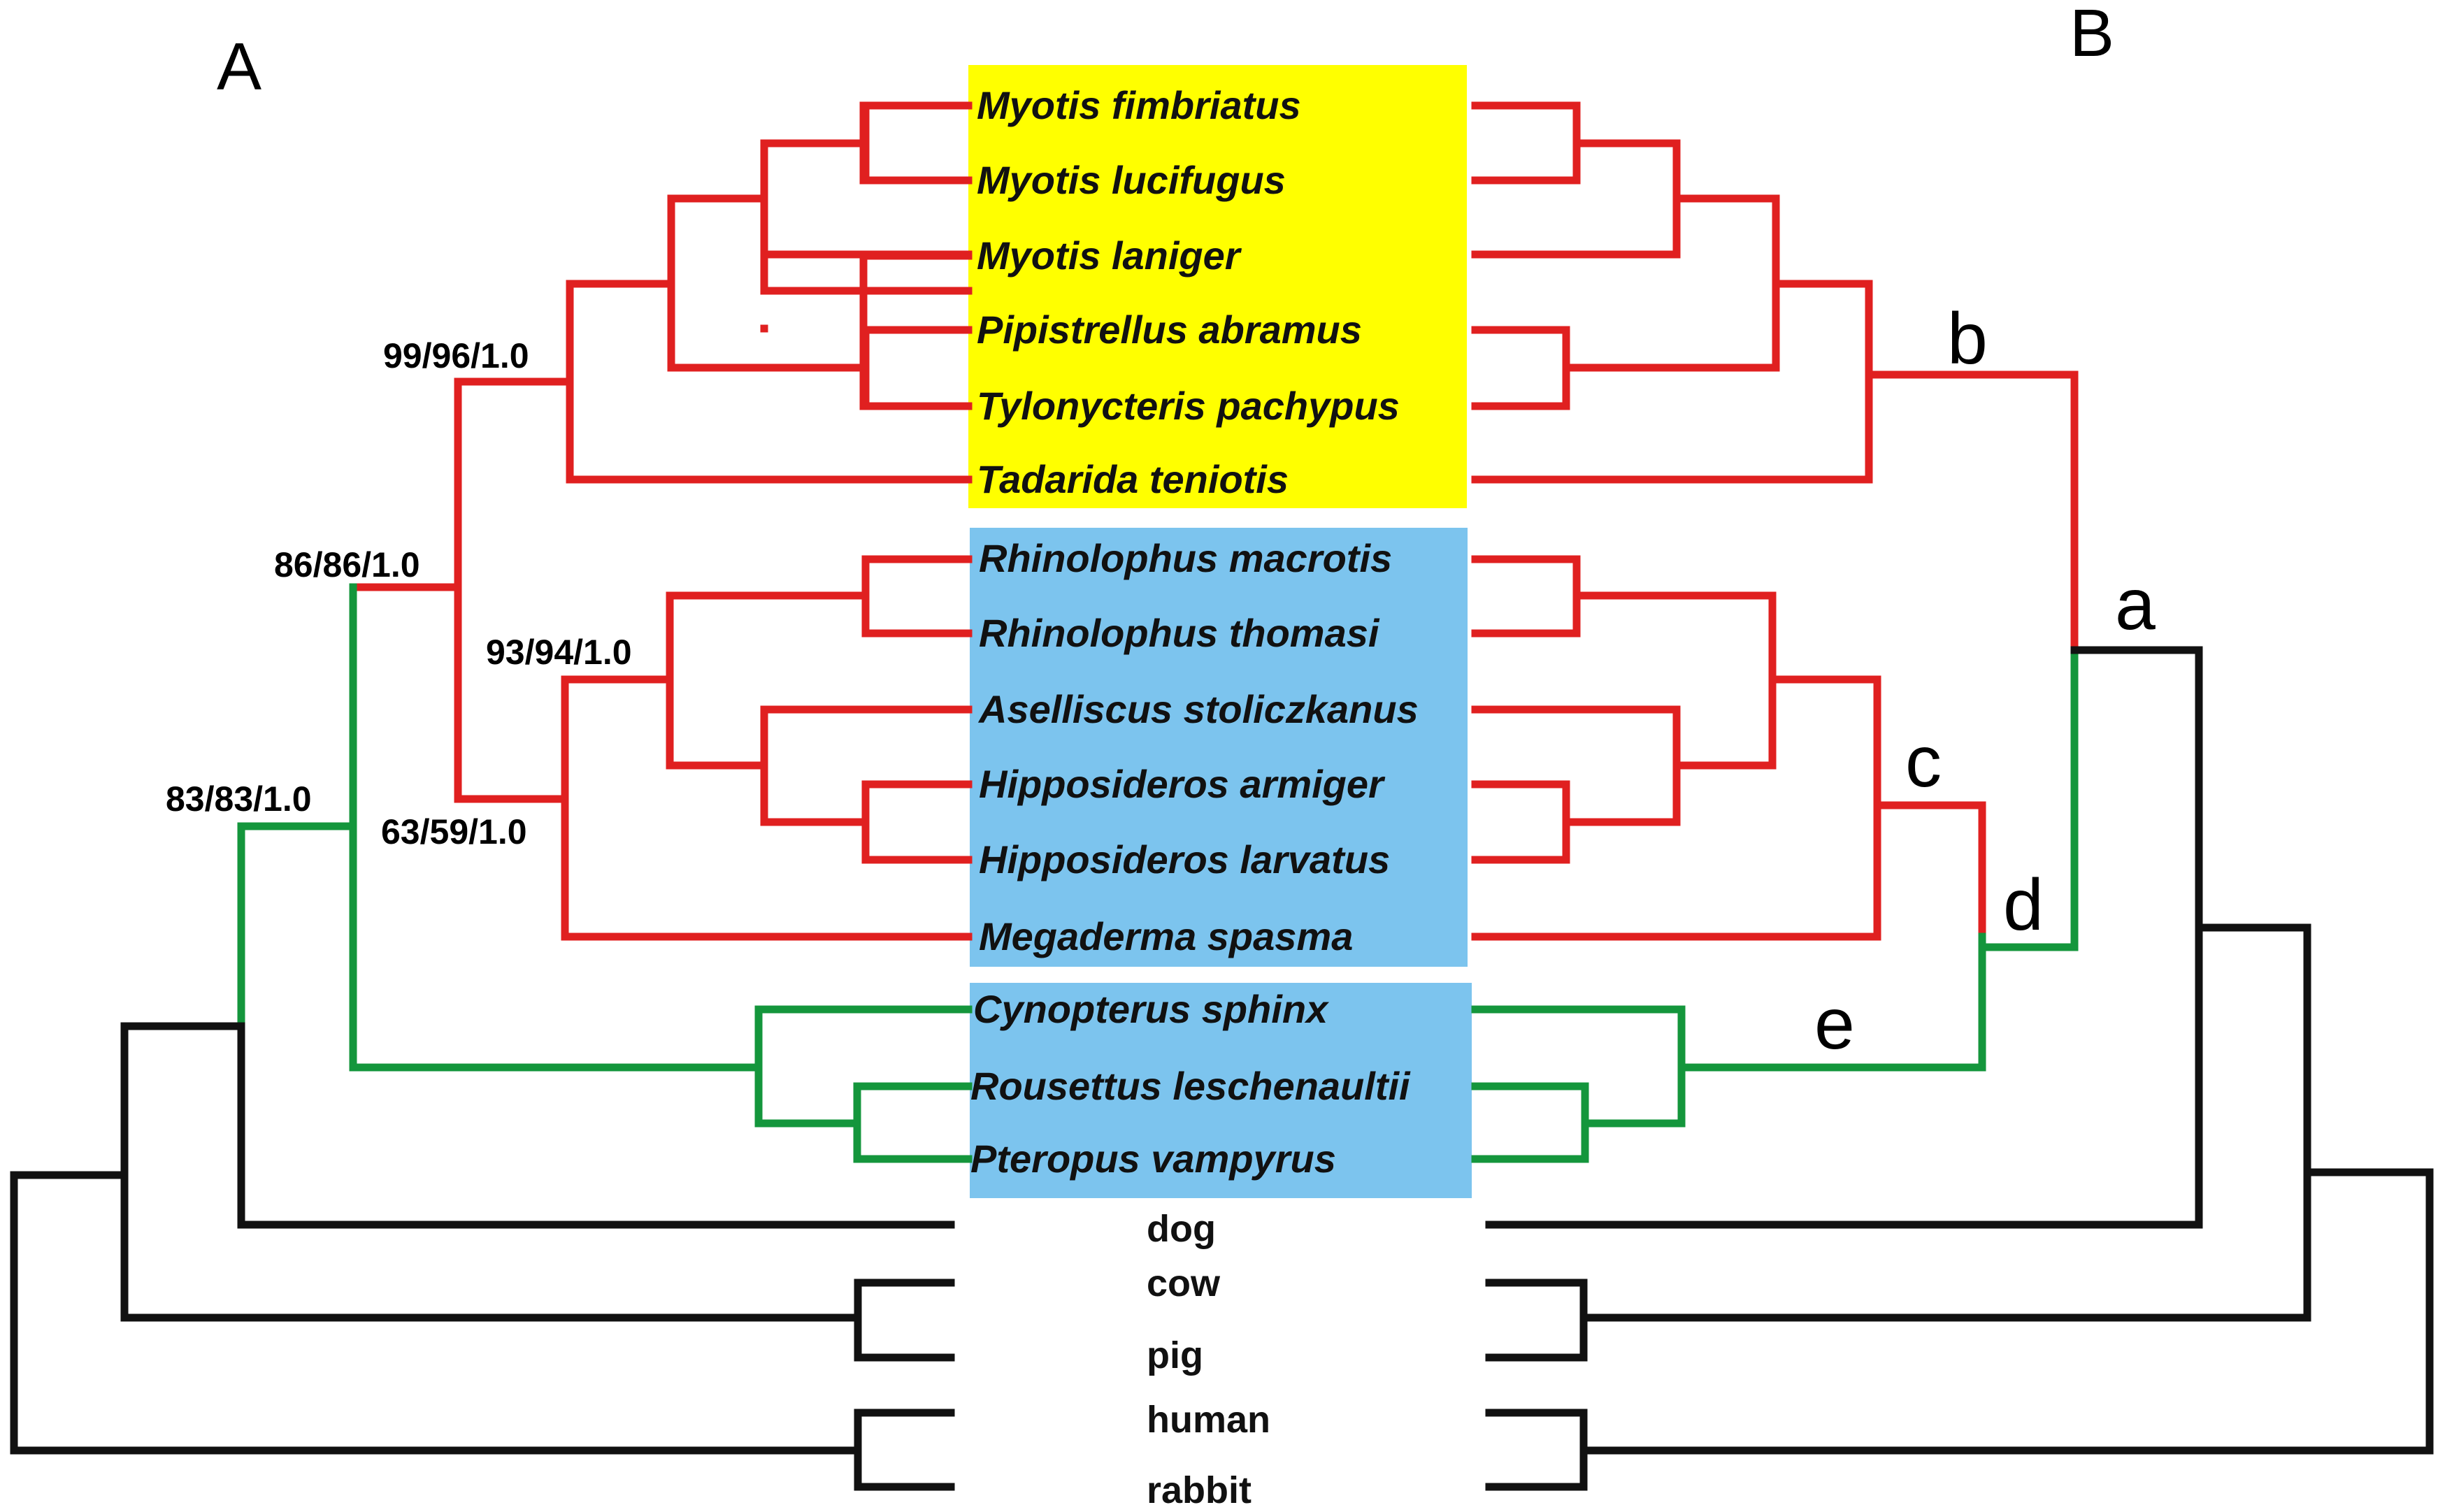 Image resolution: width=2438 pixels, height=1512 pixels. I want to click on taxon-label: Rhinolophus macrotis, so click(1185, 558).